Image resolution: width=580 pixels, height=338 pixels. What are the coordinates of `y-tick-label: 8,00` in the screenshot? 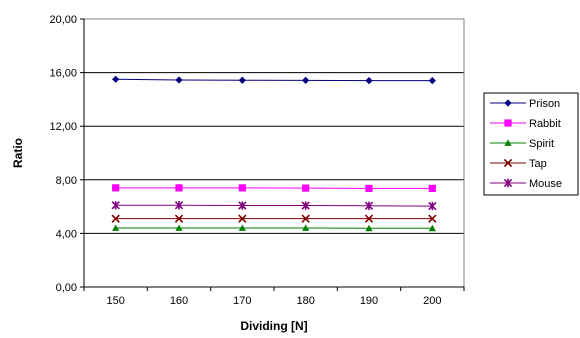 It's located at (66, 181).